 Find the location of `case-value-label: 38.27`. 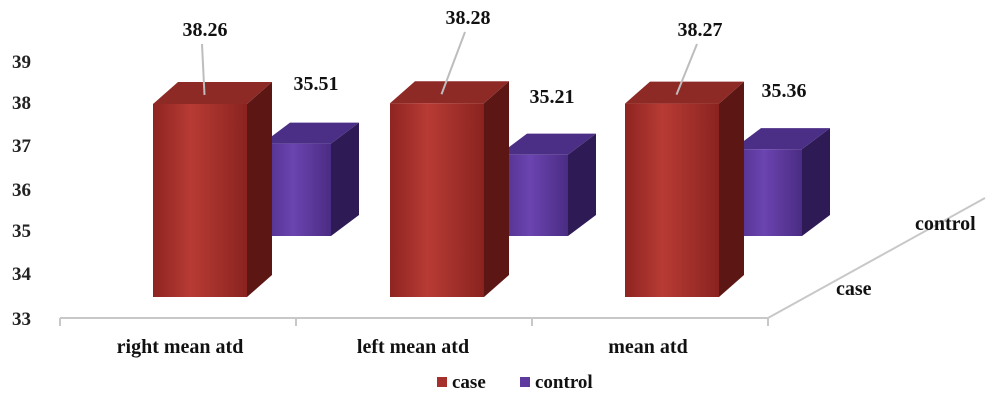

case-value-label: 38.27 is located at coordinates (700, 30).